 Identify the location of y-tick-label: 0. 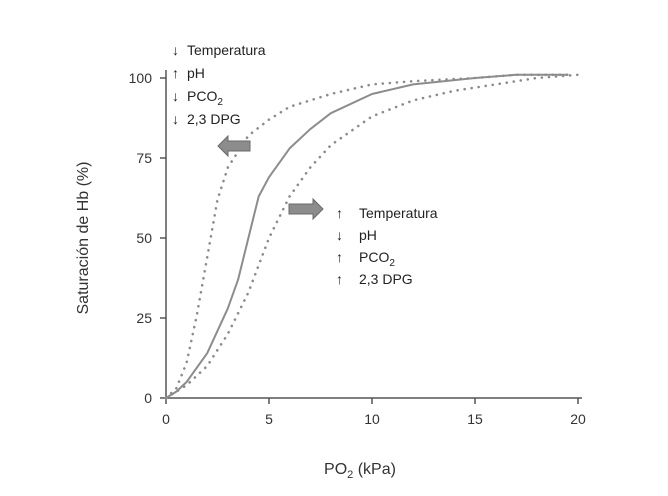
(148, 398).